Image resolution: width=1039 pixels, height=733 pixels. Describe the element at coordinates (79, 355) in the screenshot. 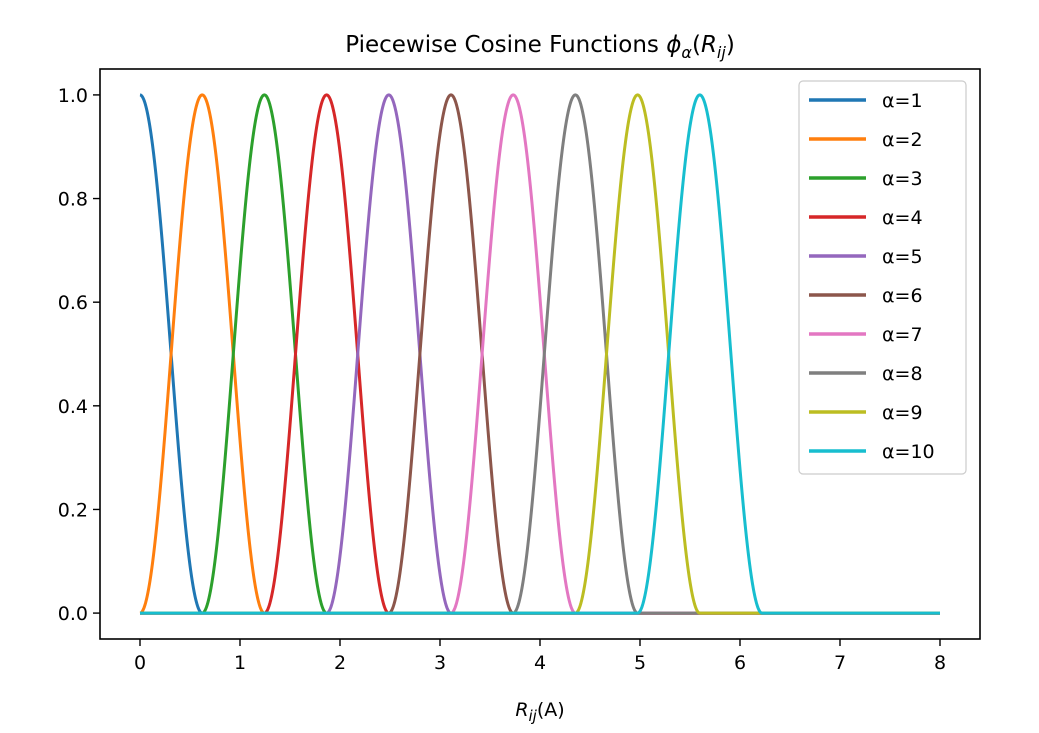

I see `y-axis-ticks: 0.0 0.2 0.4 0.6 0.8 1.0` at that location.